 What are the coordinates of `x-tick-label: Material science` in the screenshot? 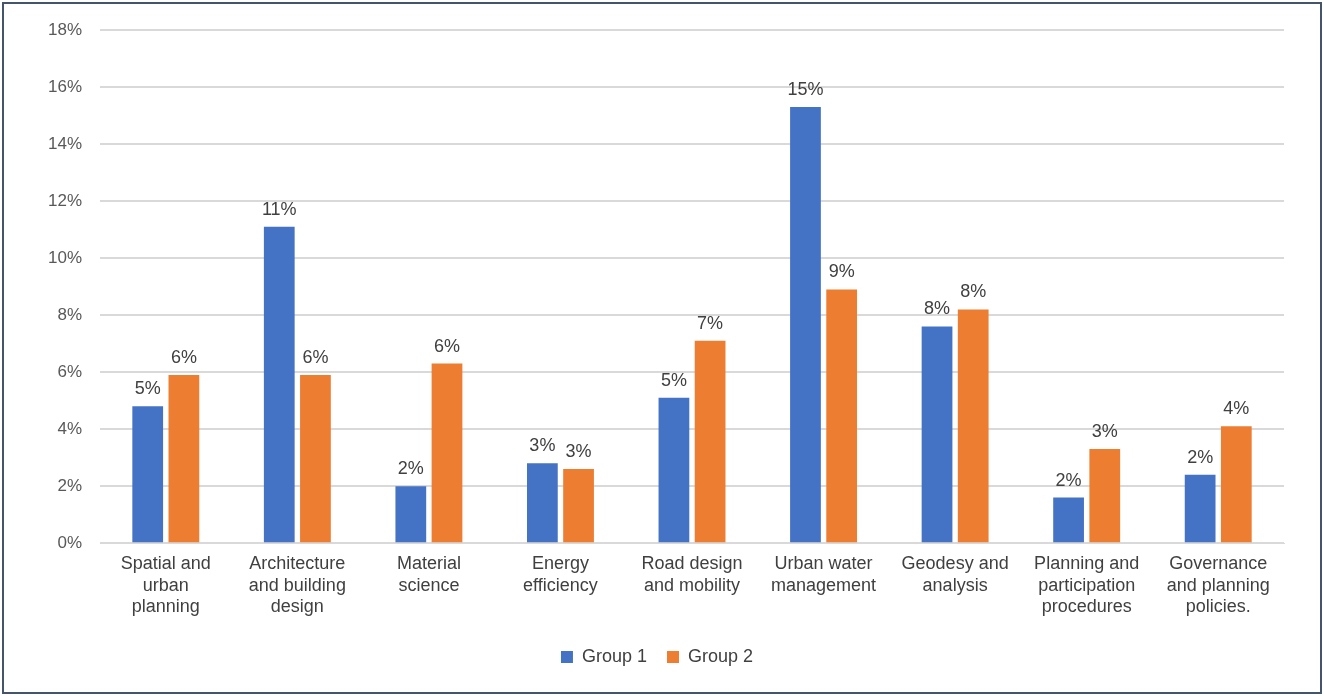 It's located at (428, 573).